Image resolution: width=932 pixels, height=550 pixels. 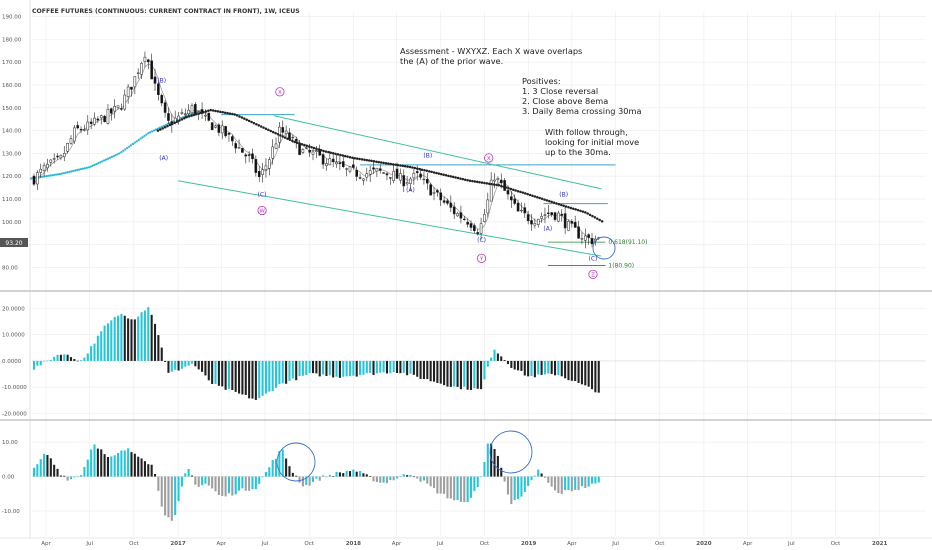 What do you see at coordinates (46, 544) in the screenshot?
I see `x-tick-label: Apr` at bounding box center [46, 544].